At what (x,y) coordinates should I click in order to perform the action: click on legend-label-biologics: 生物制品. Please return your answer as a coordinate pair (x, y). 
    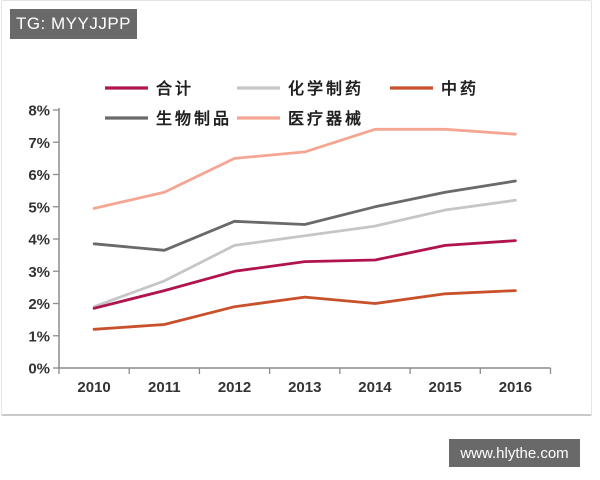
    Looking at the image, I should click on (194, 118).